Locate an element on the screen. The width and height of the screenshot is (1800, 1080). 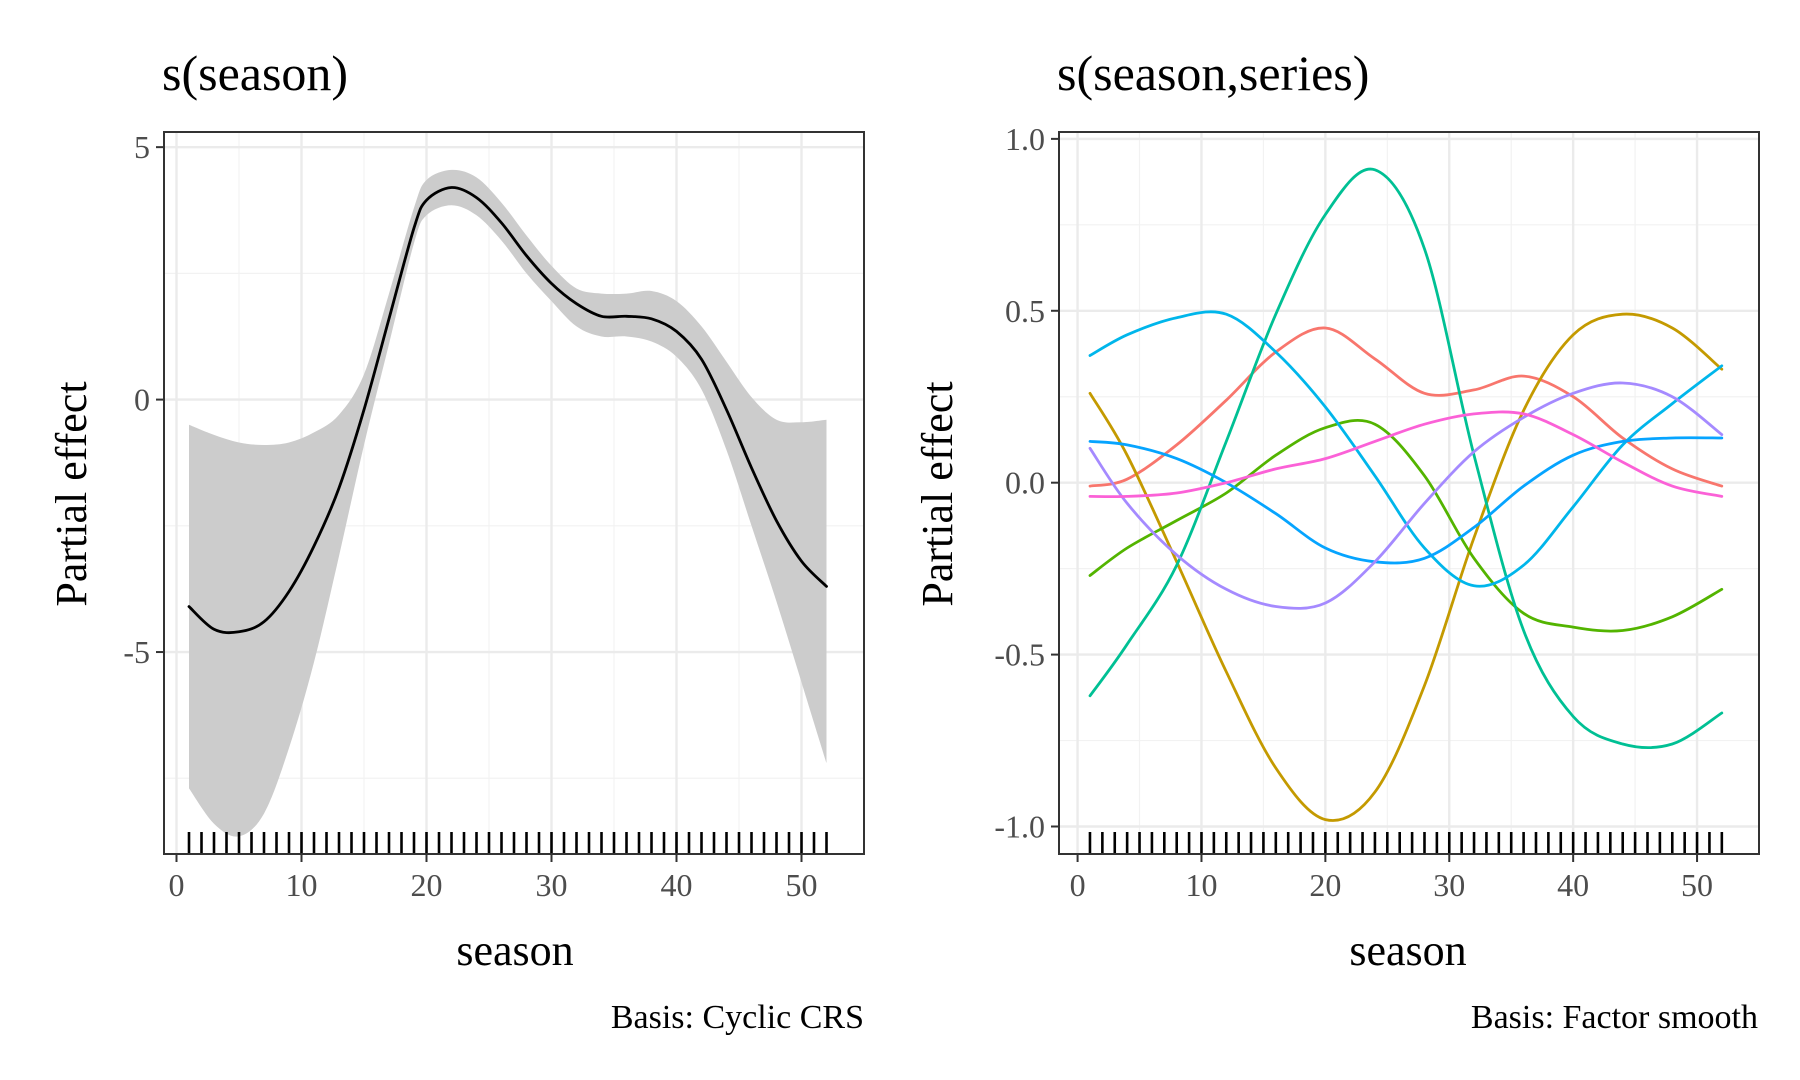
chart-caption: Basis: Factor smooth is located at coordinates (1614, 1017).